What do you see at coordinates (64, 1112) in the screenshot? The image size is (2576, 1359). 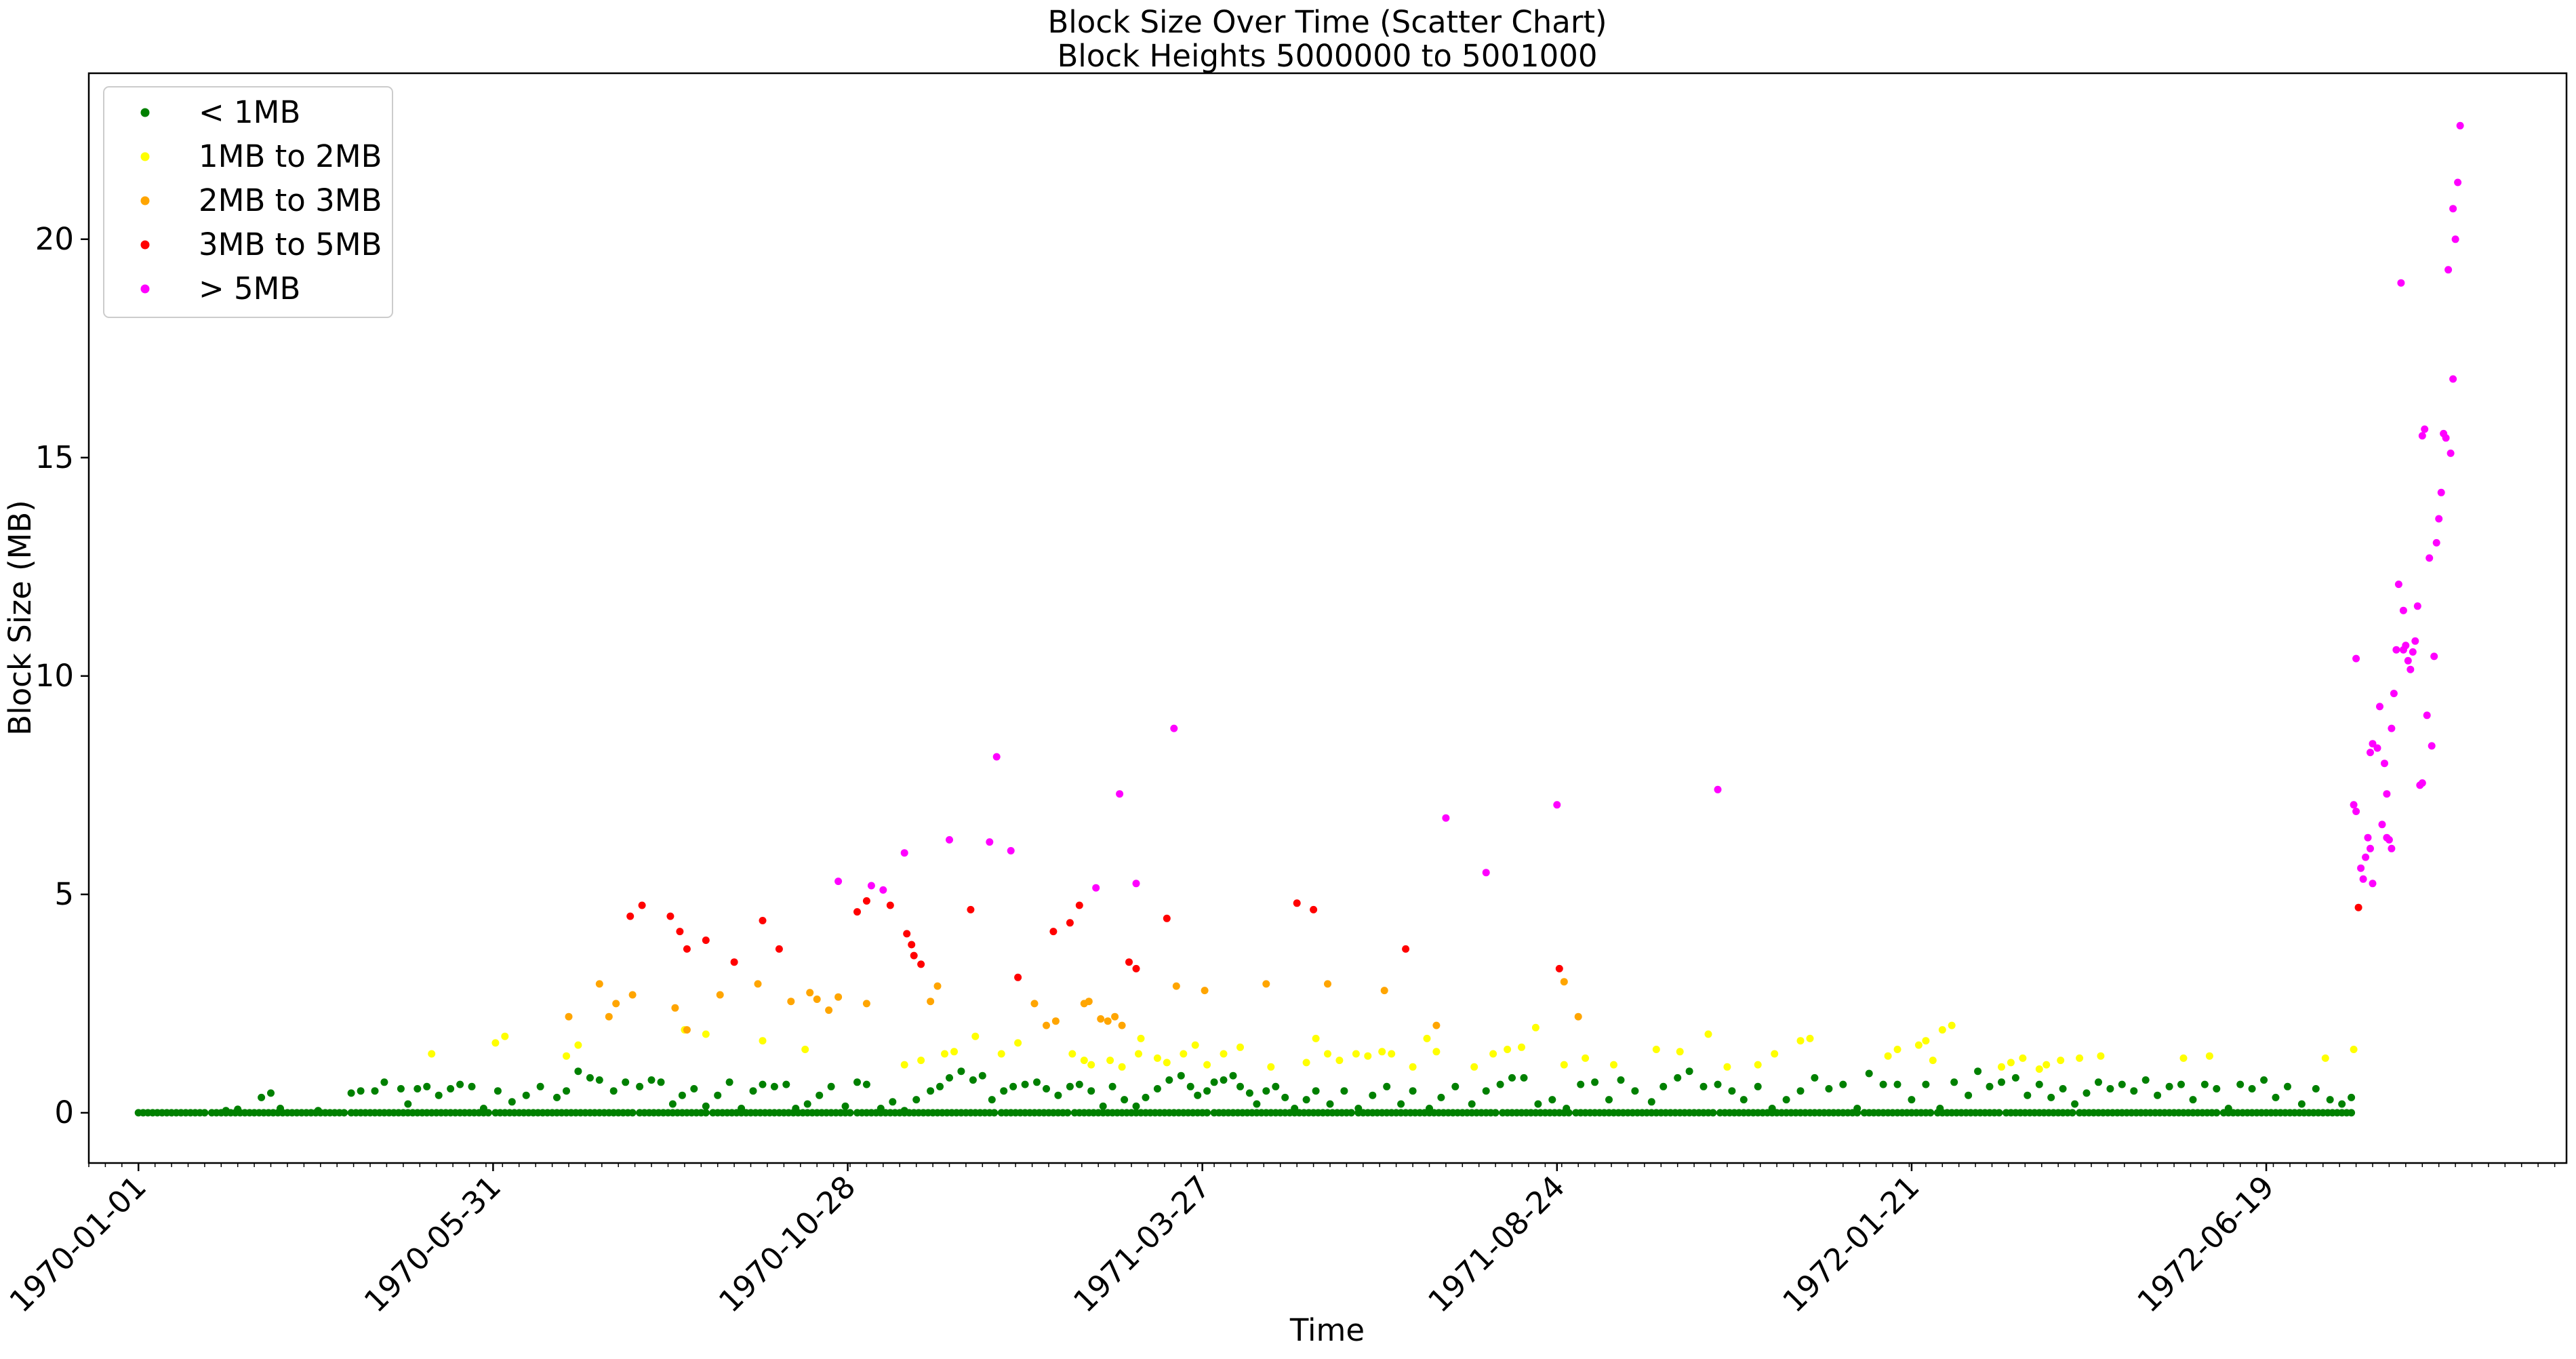 I see `y-tick-label: 0` at bounding box center [64, 1112].